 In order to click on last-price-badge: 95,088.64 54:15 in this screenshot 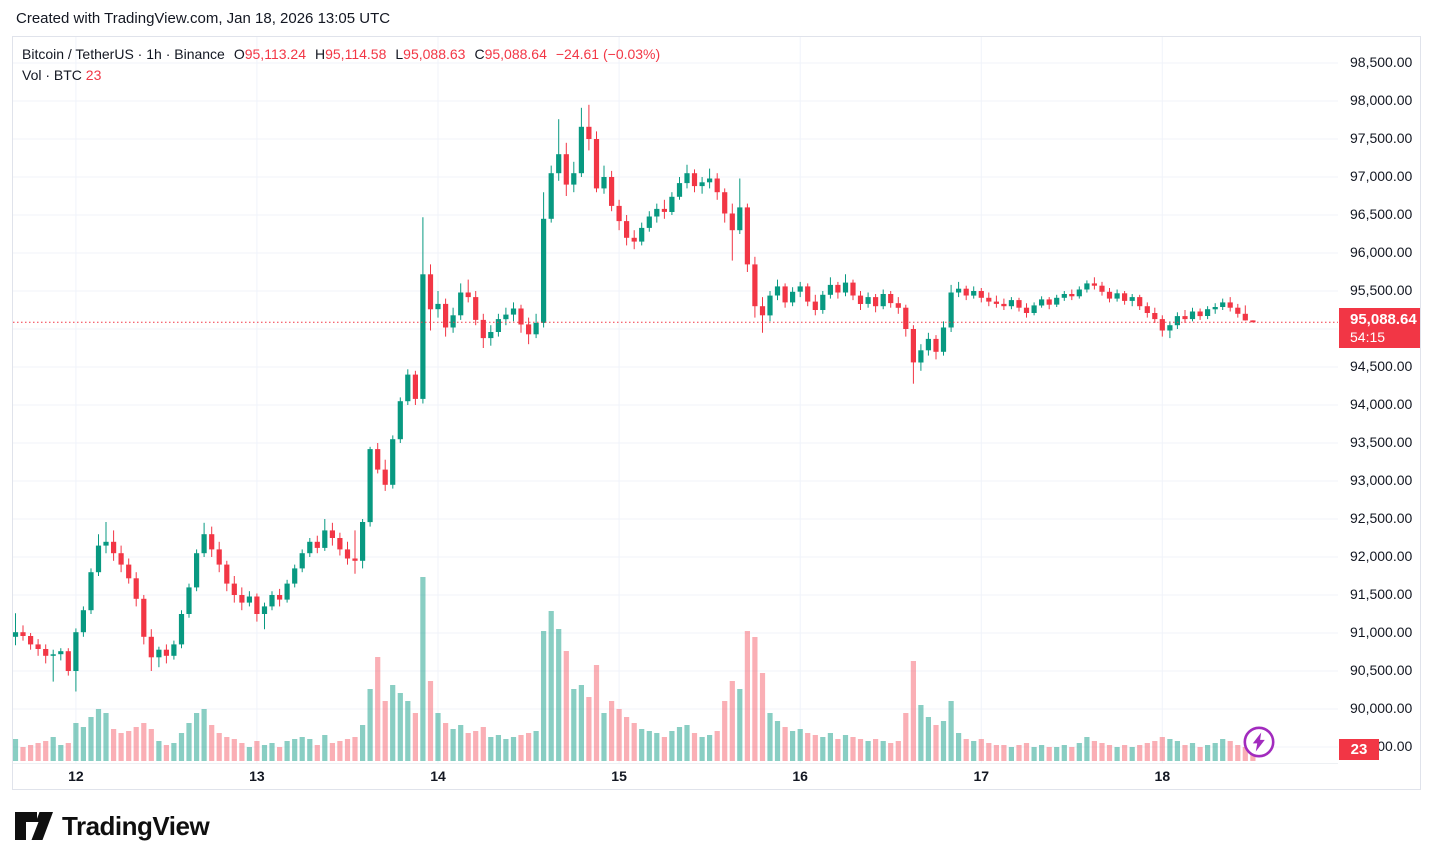, I will do `click(1379, 328)`.